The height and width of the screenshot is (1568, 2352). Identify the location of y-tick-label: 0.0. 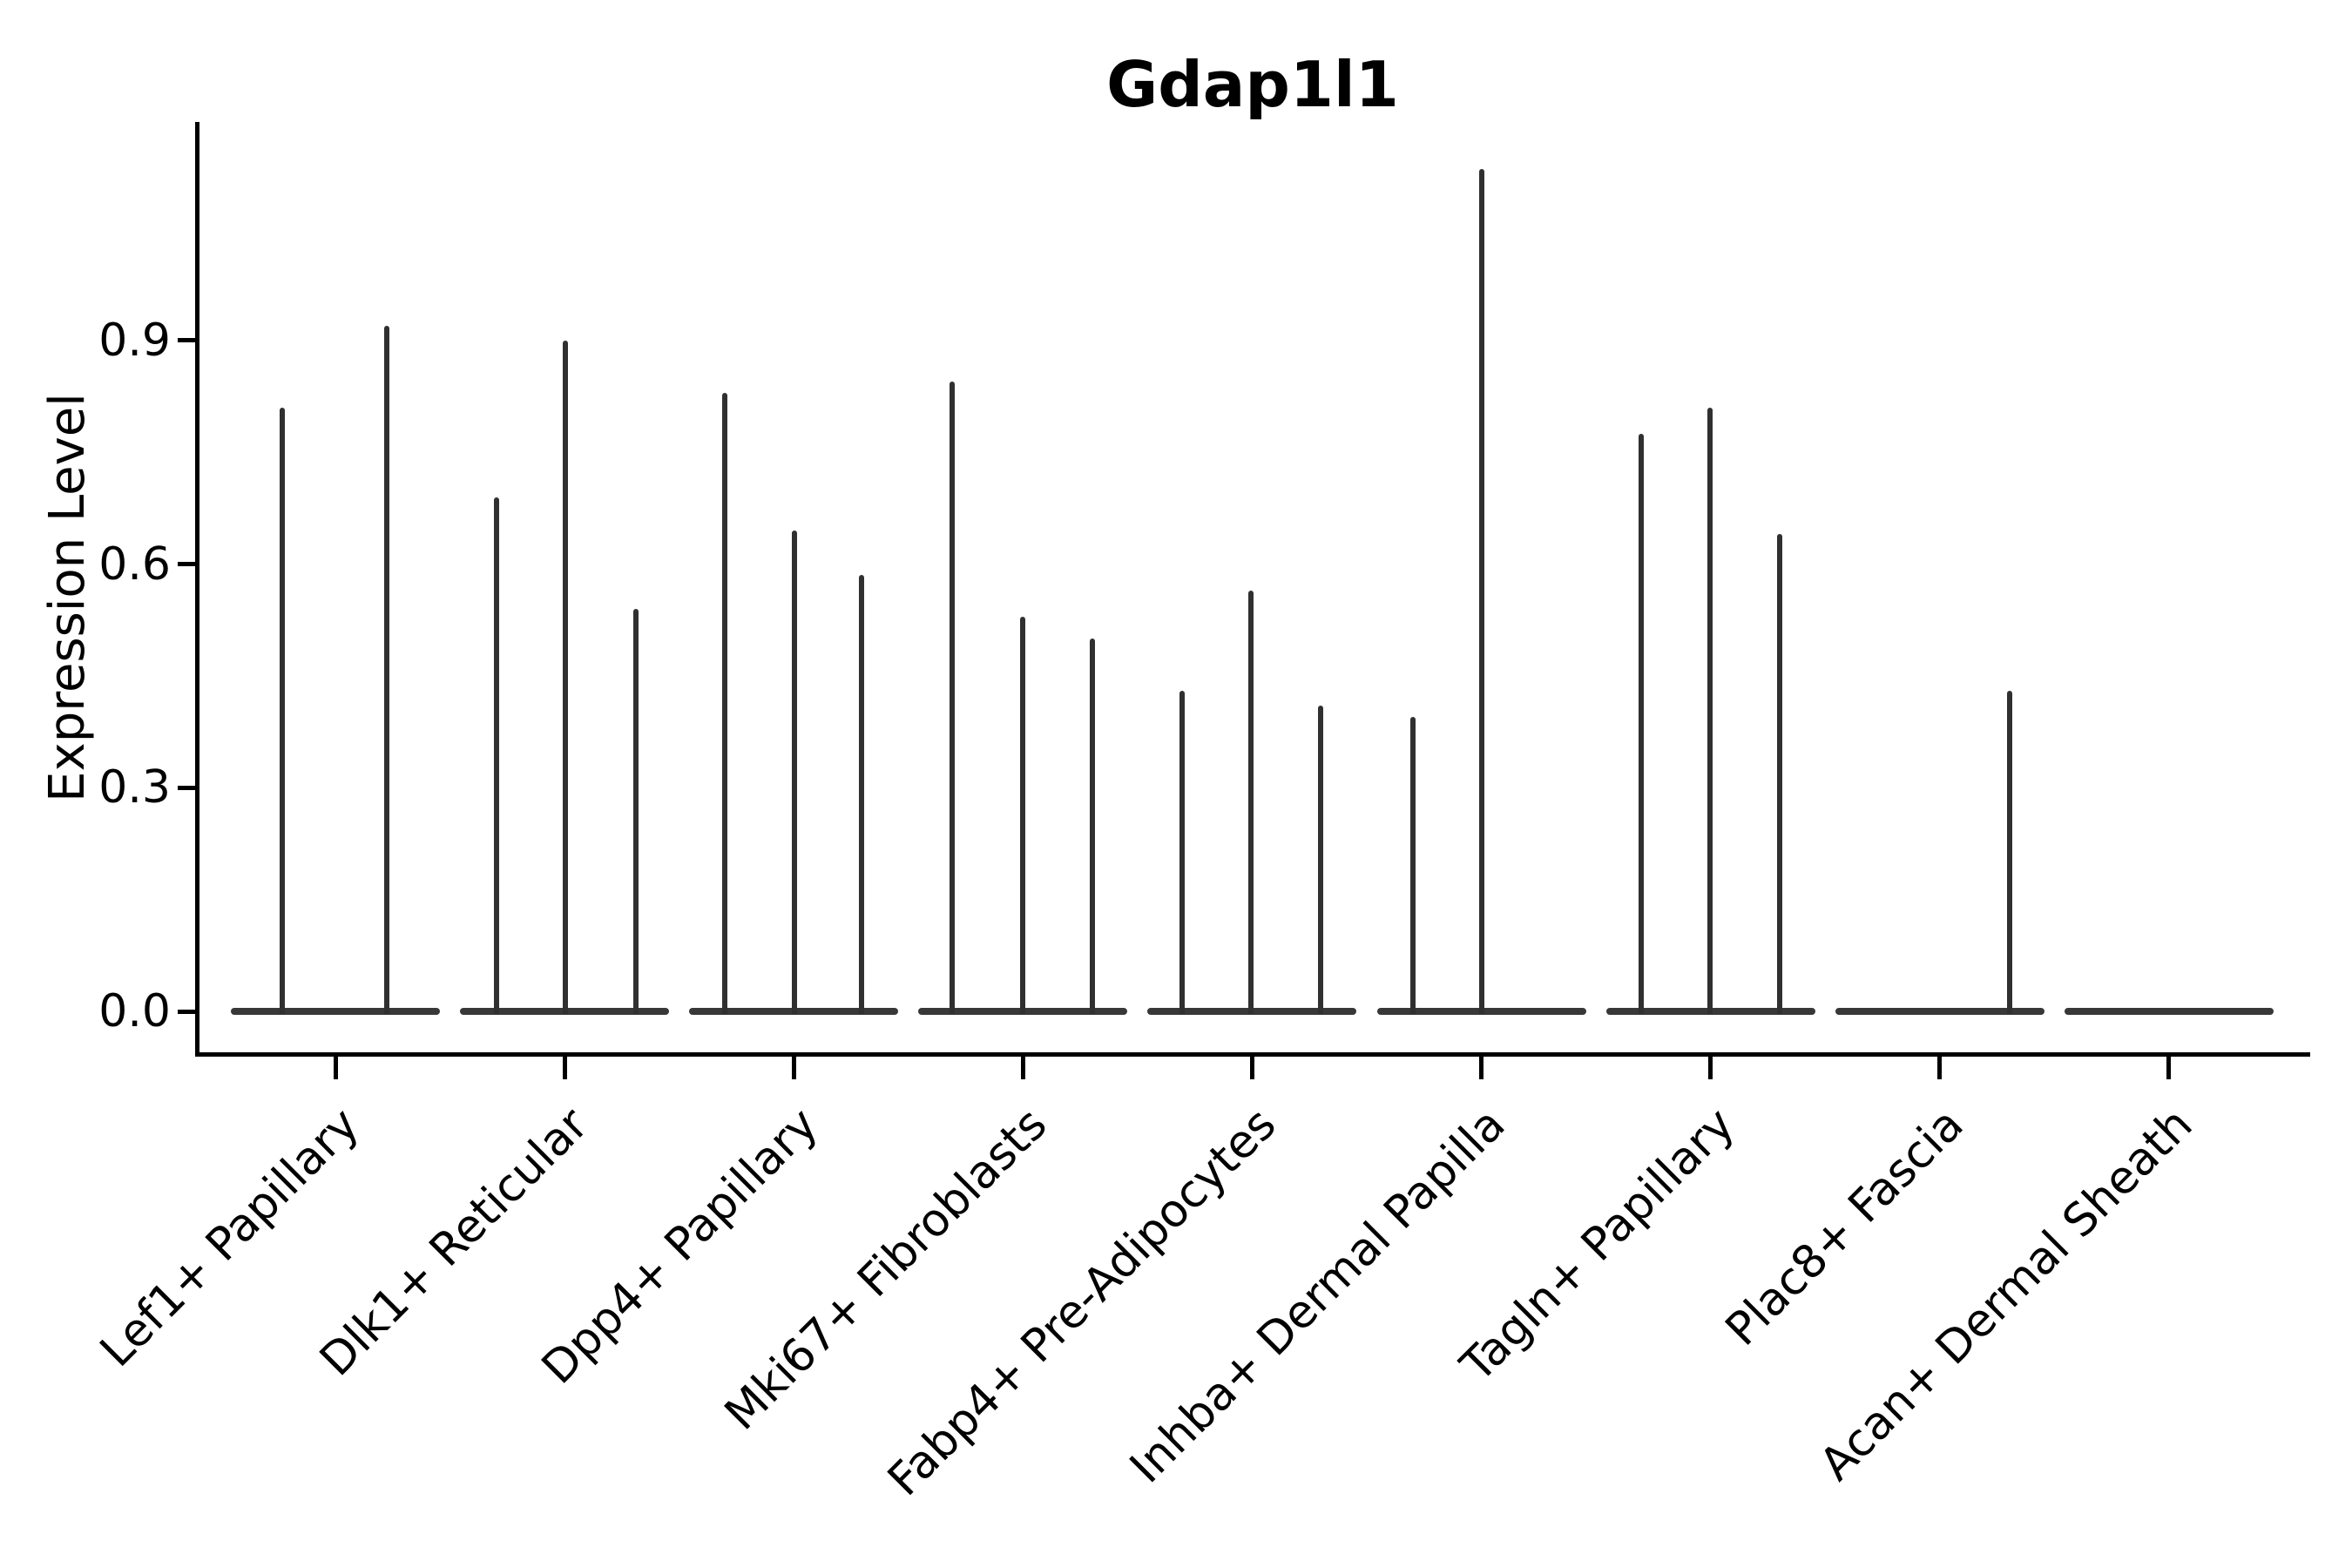
(134, 1011).